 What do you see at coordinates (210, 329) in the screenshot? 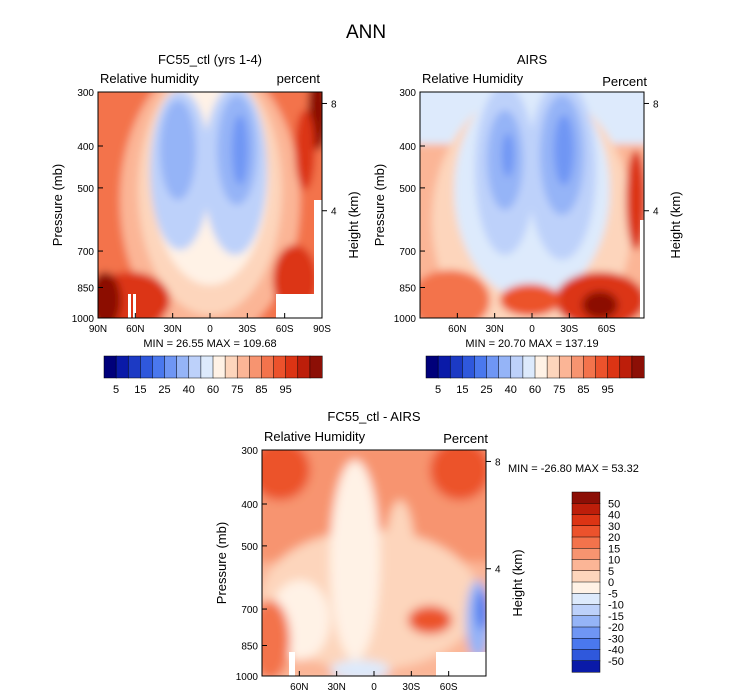
I see `model-xtick-label-3: 0` at bounding box center [210, 329].